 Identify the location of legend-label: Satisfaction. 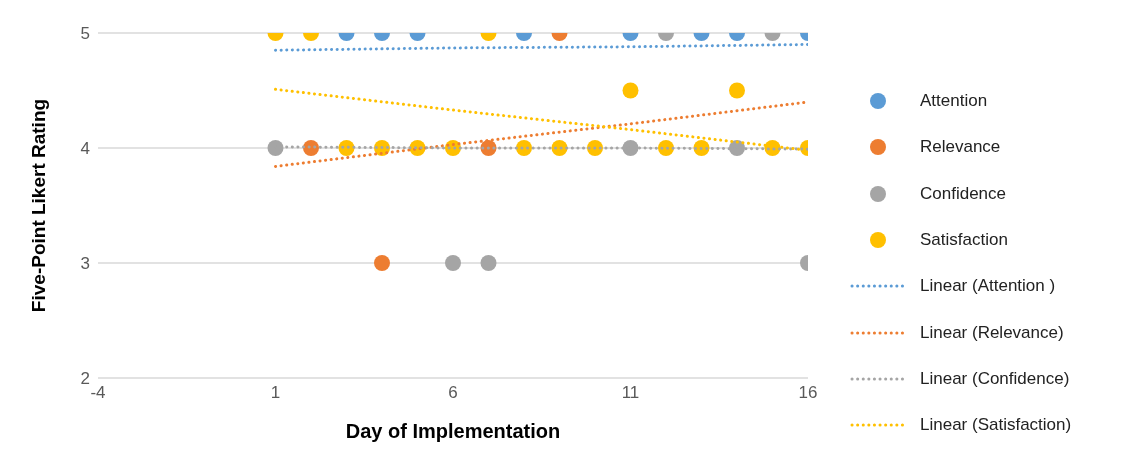
(964, 240).